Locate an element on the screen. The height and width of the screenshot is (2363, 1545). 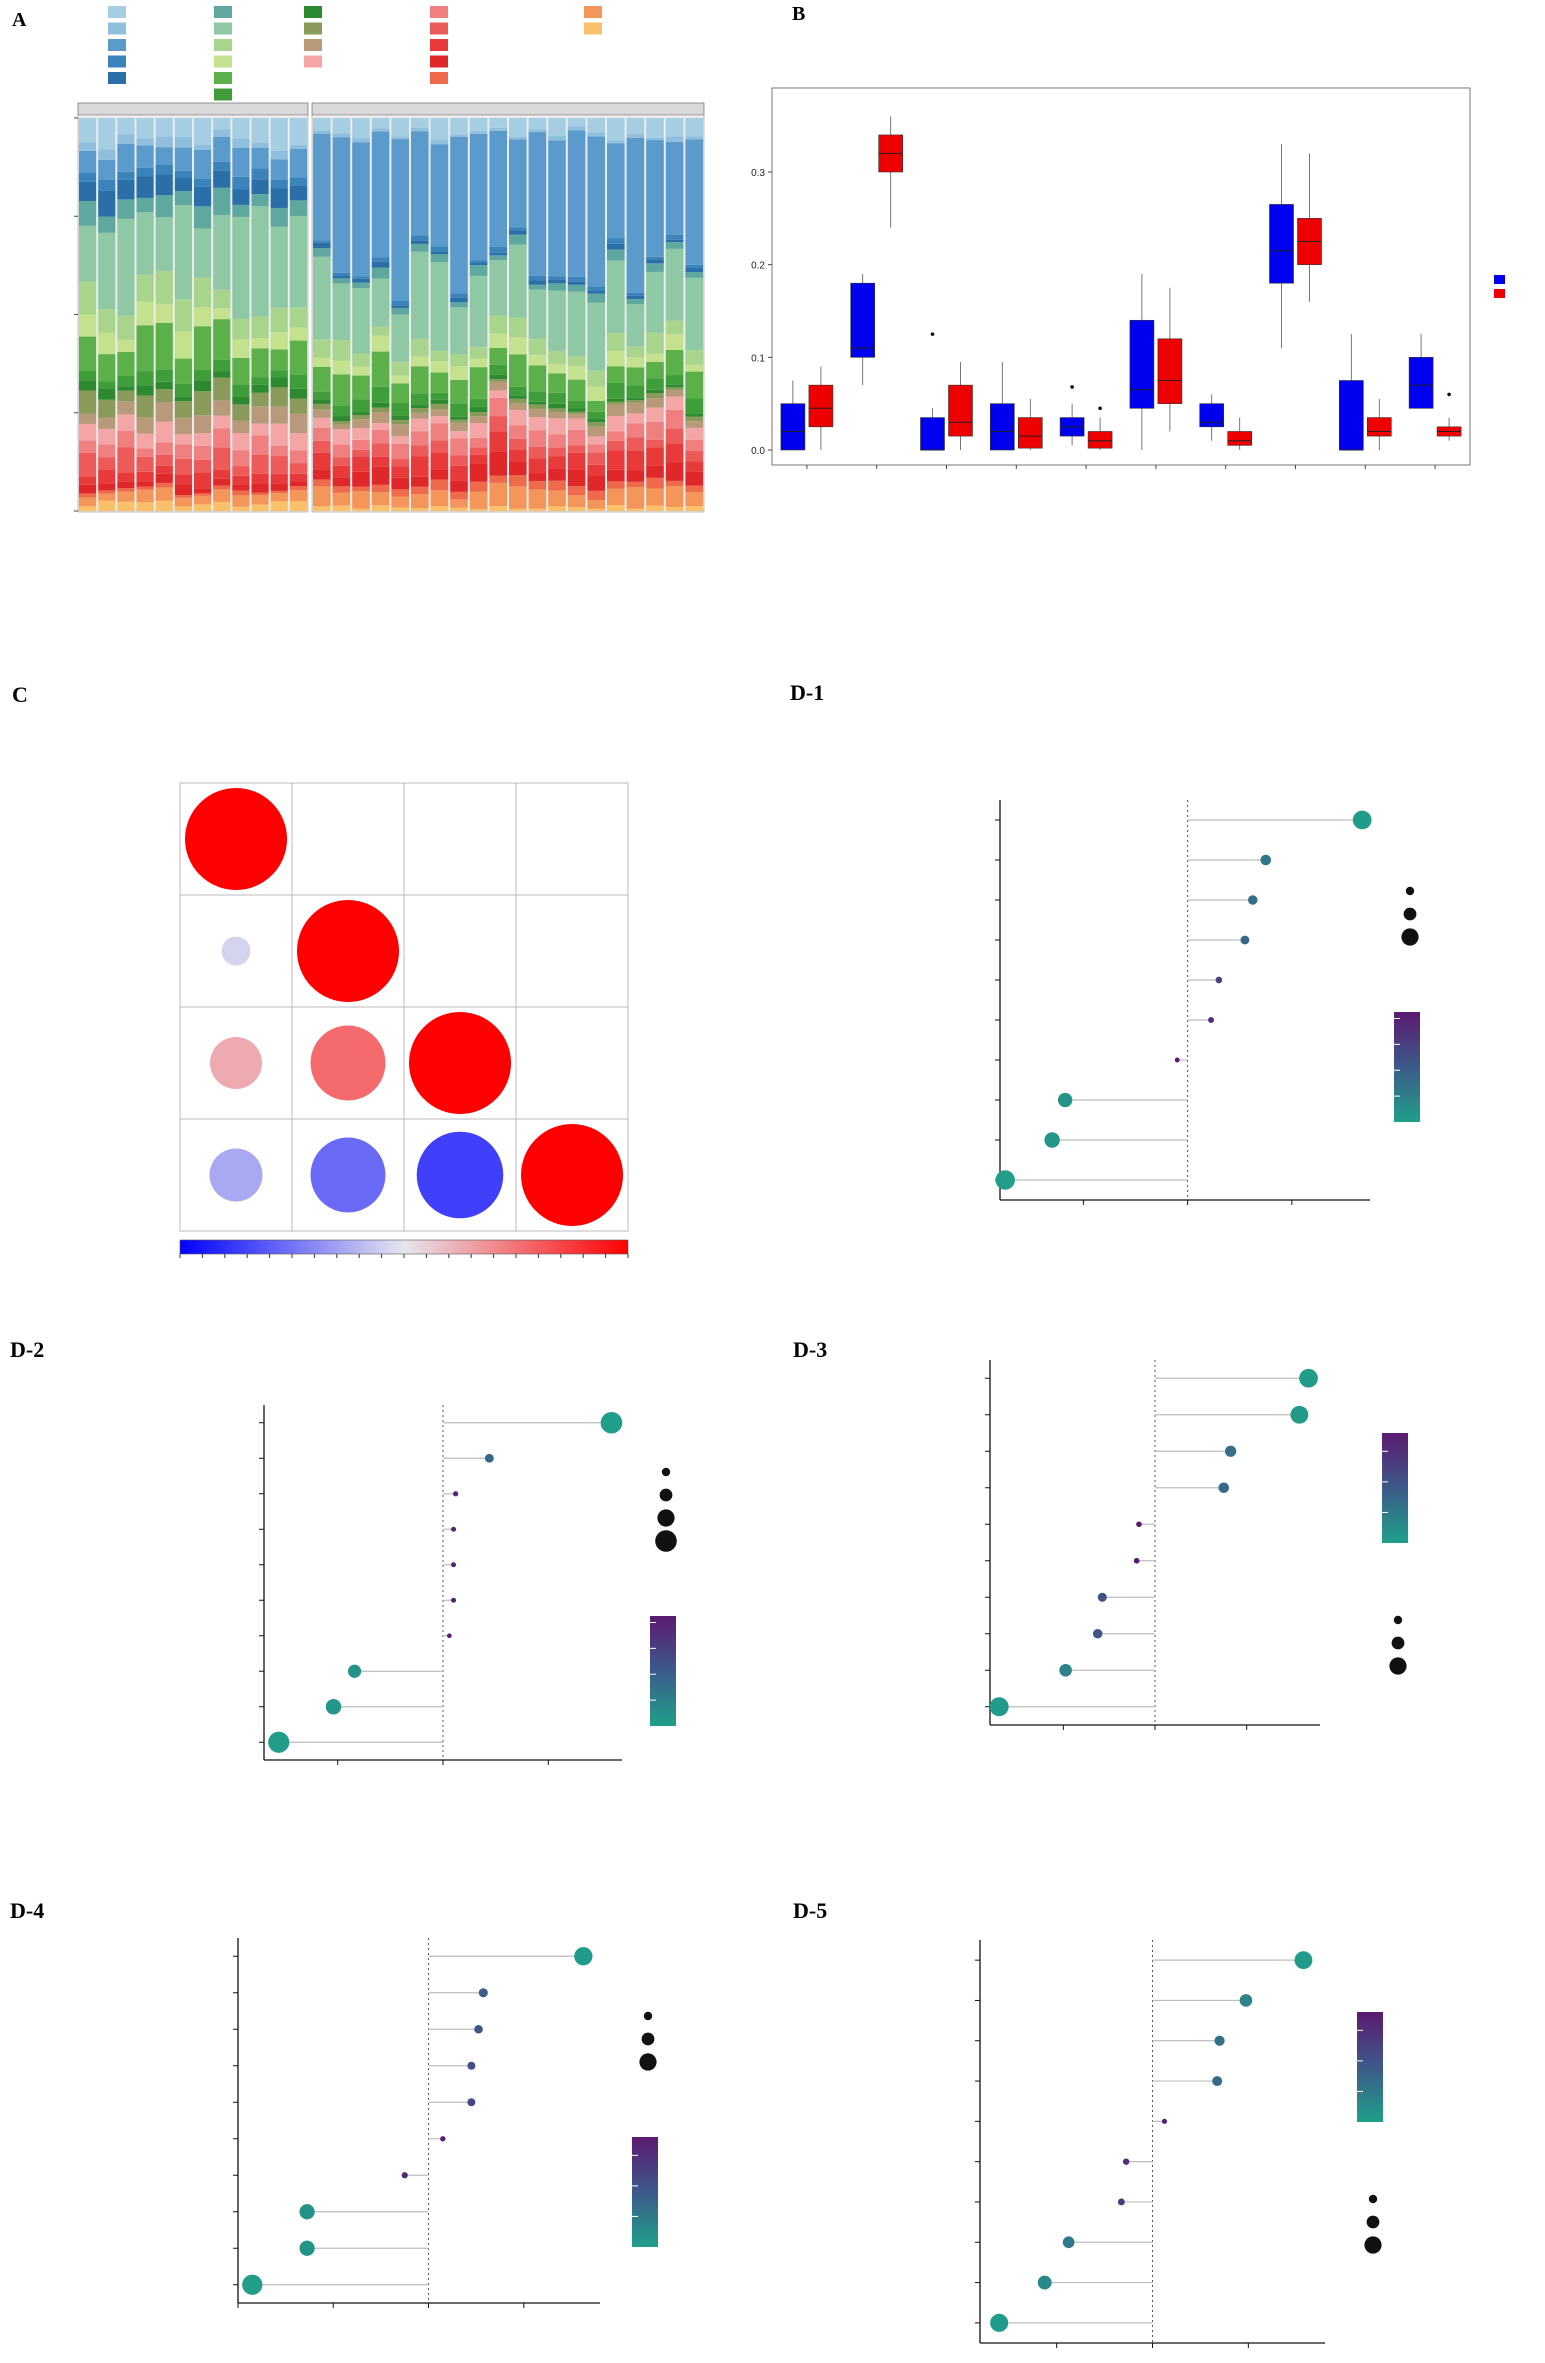
lollipop-dot-nk-cells-activated is located at coordinates (307, 2248).